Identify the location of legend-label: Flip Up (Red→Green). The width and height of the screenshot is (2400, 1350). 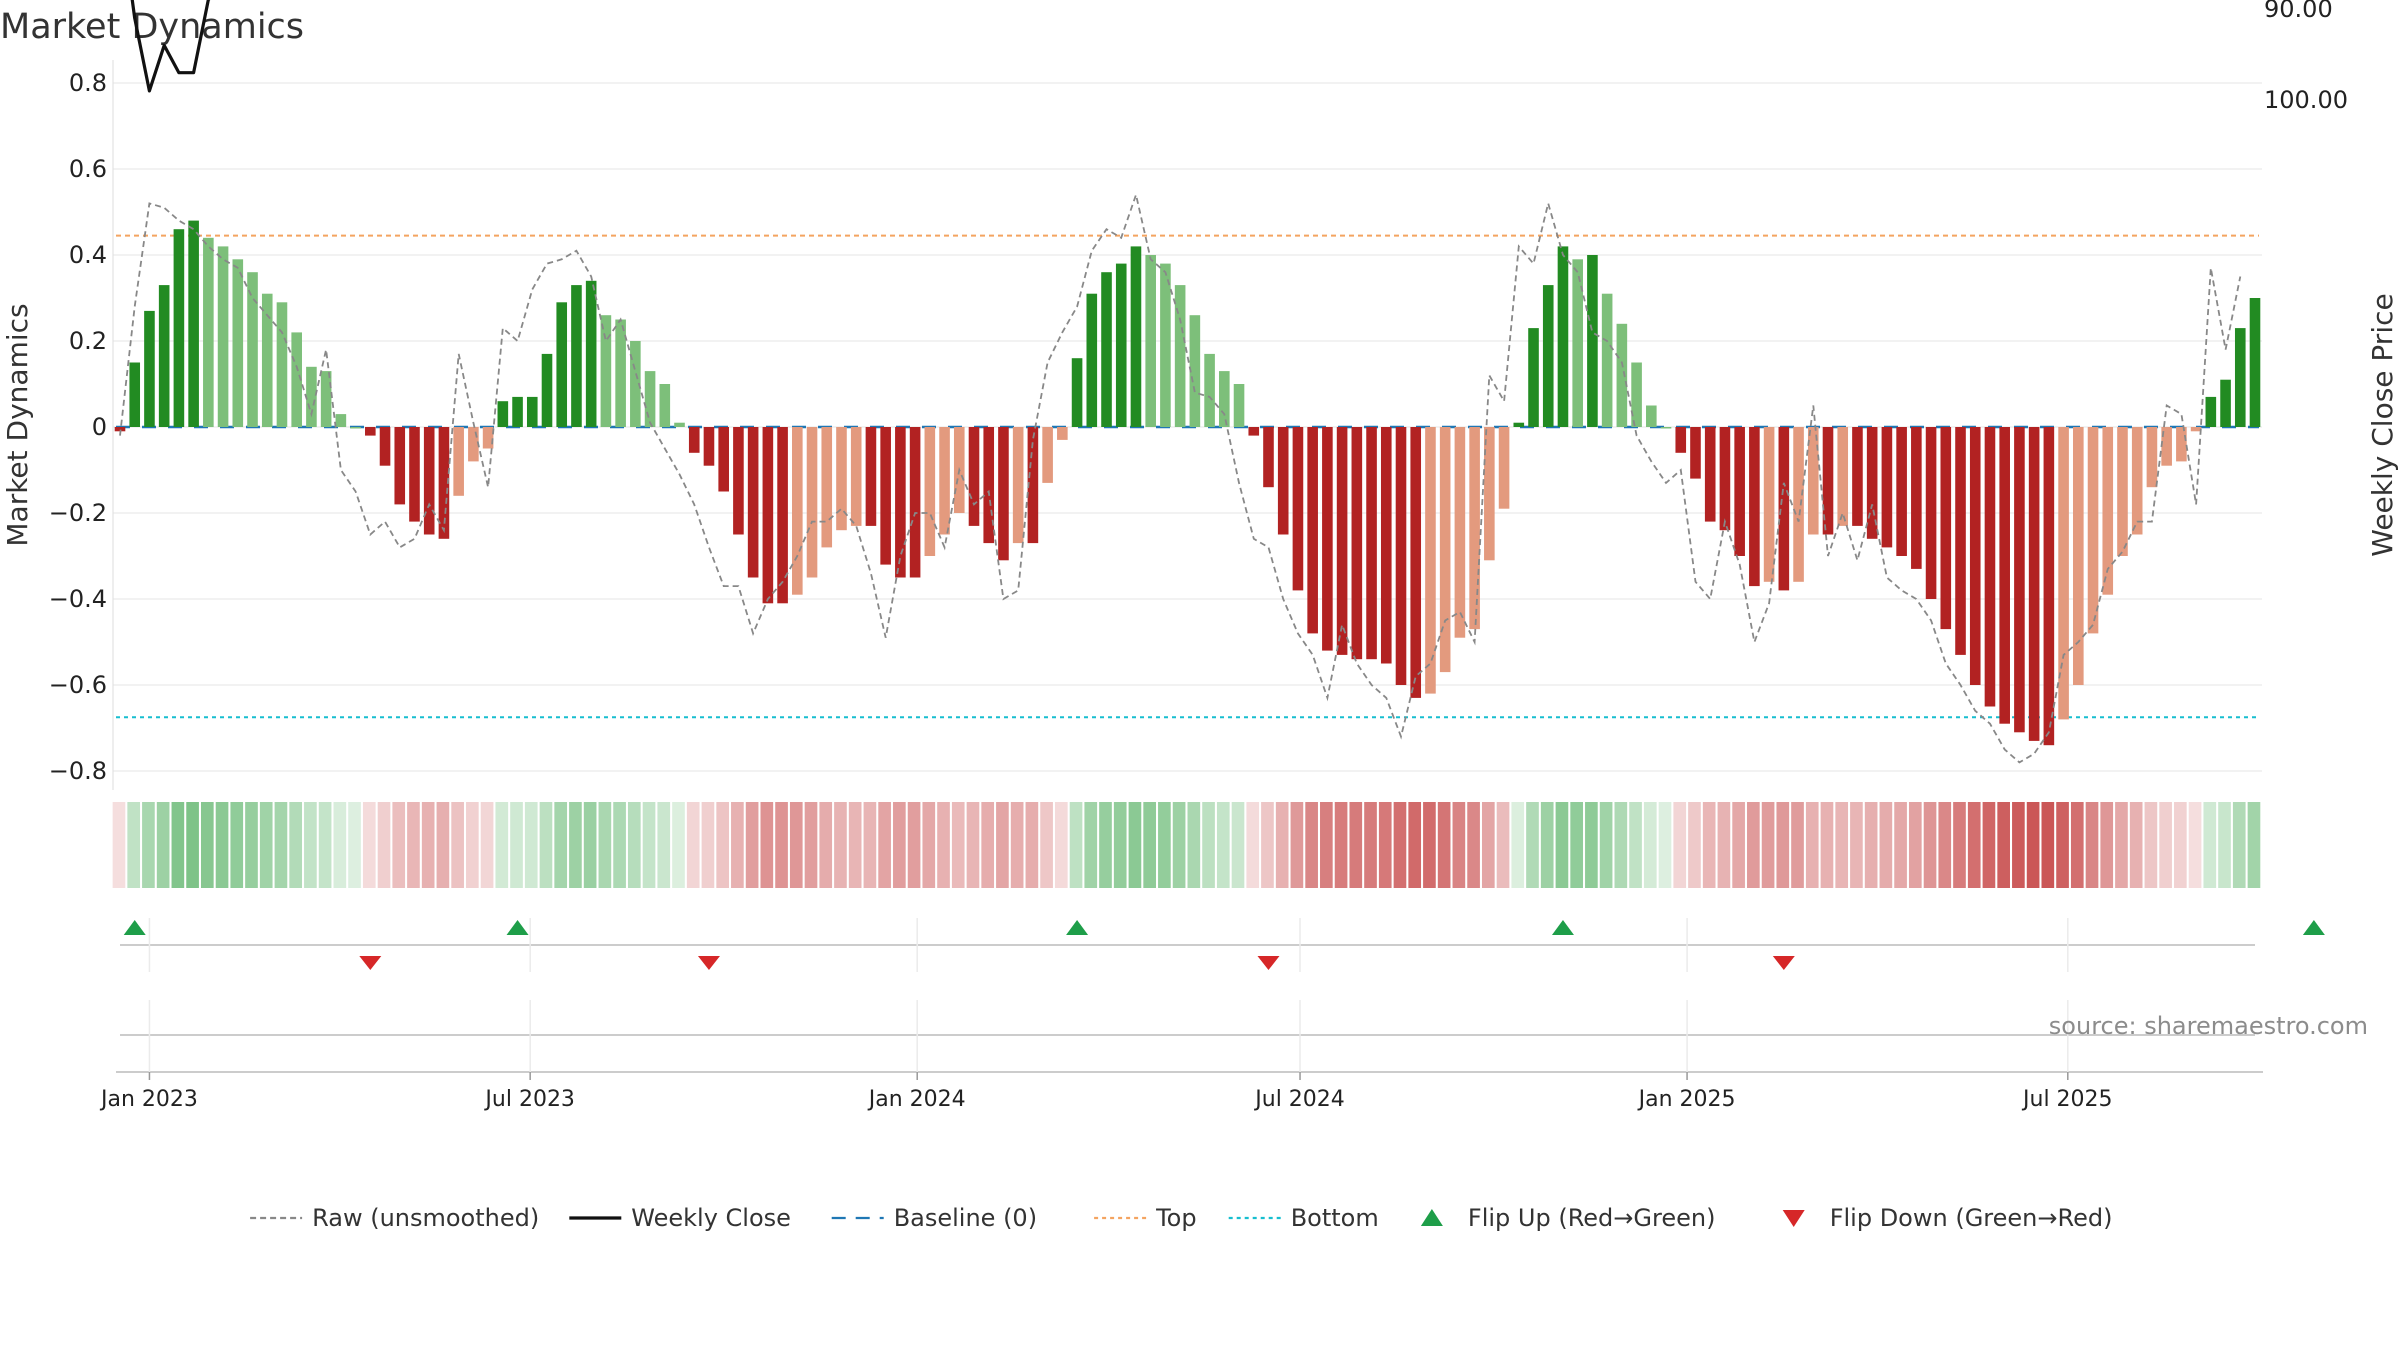
(1592, 1218).